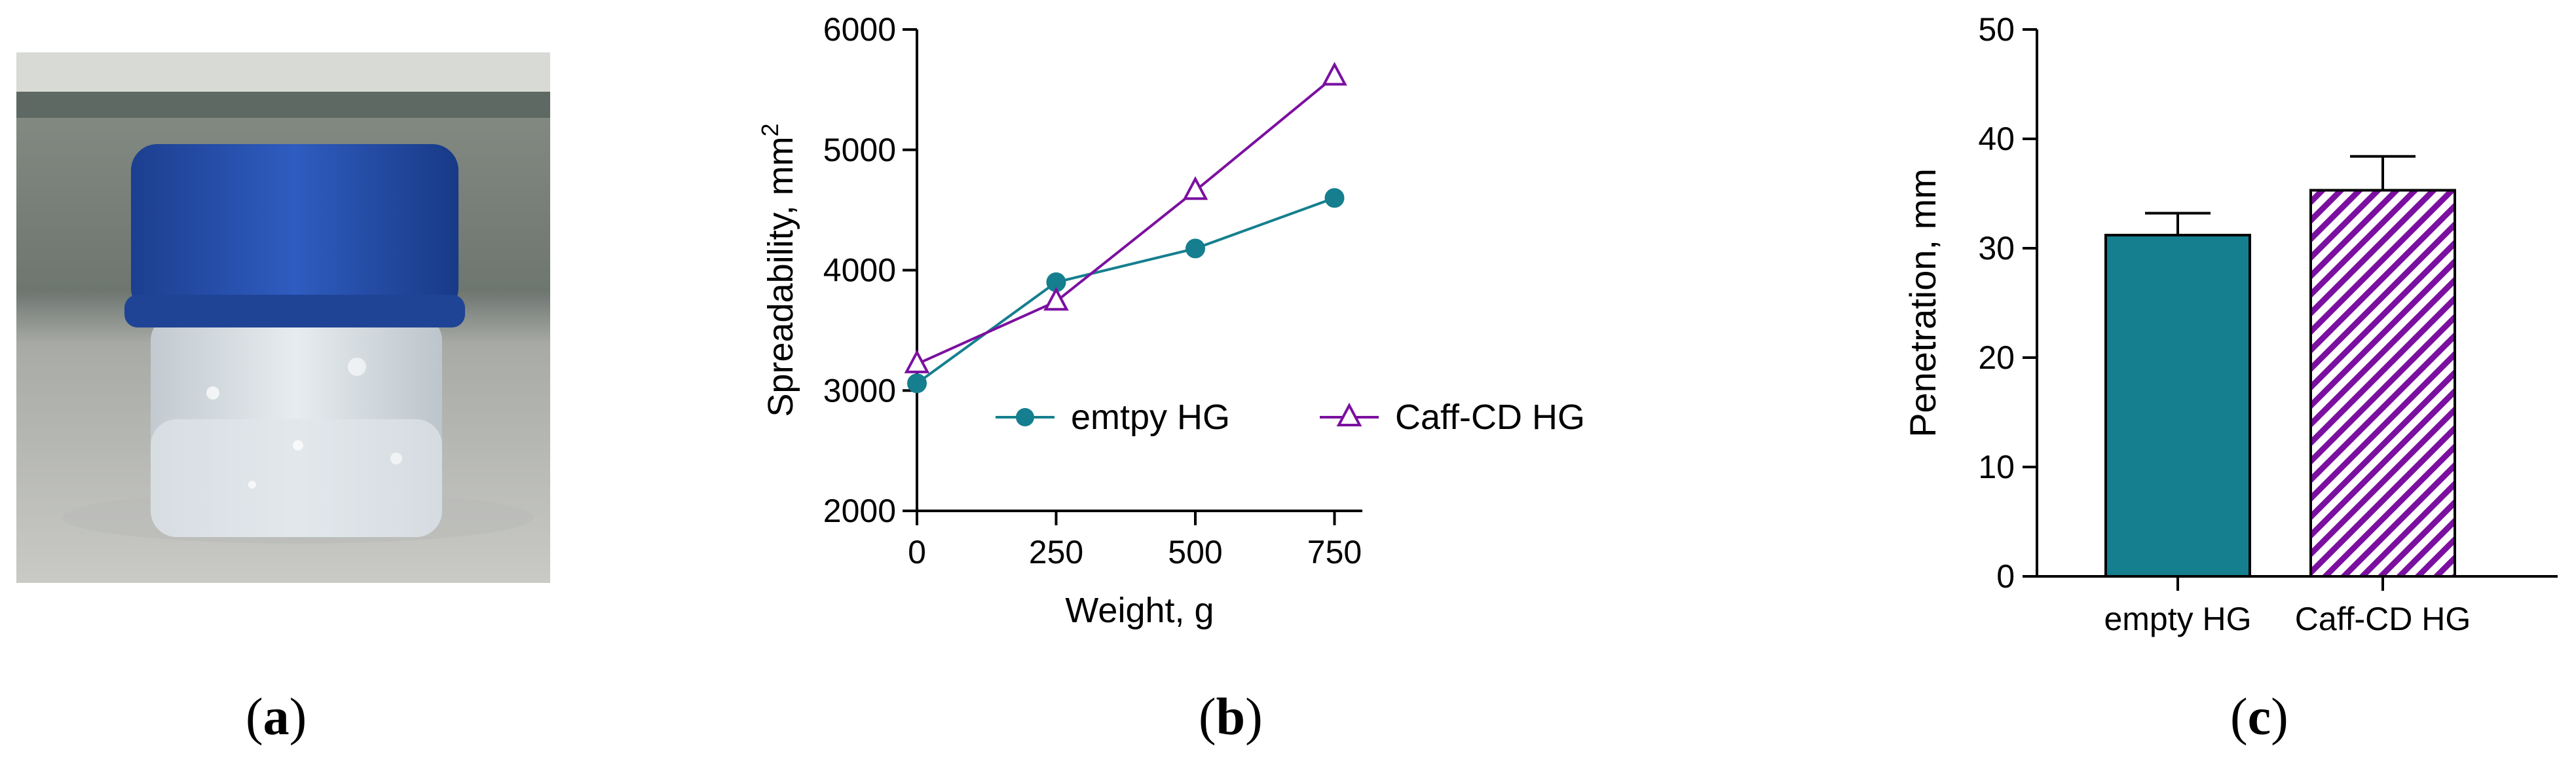 The width and height of the screenshot is (2576, 765). I want to click on x-tick-label: 750, so click(1334, 552).